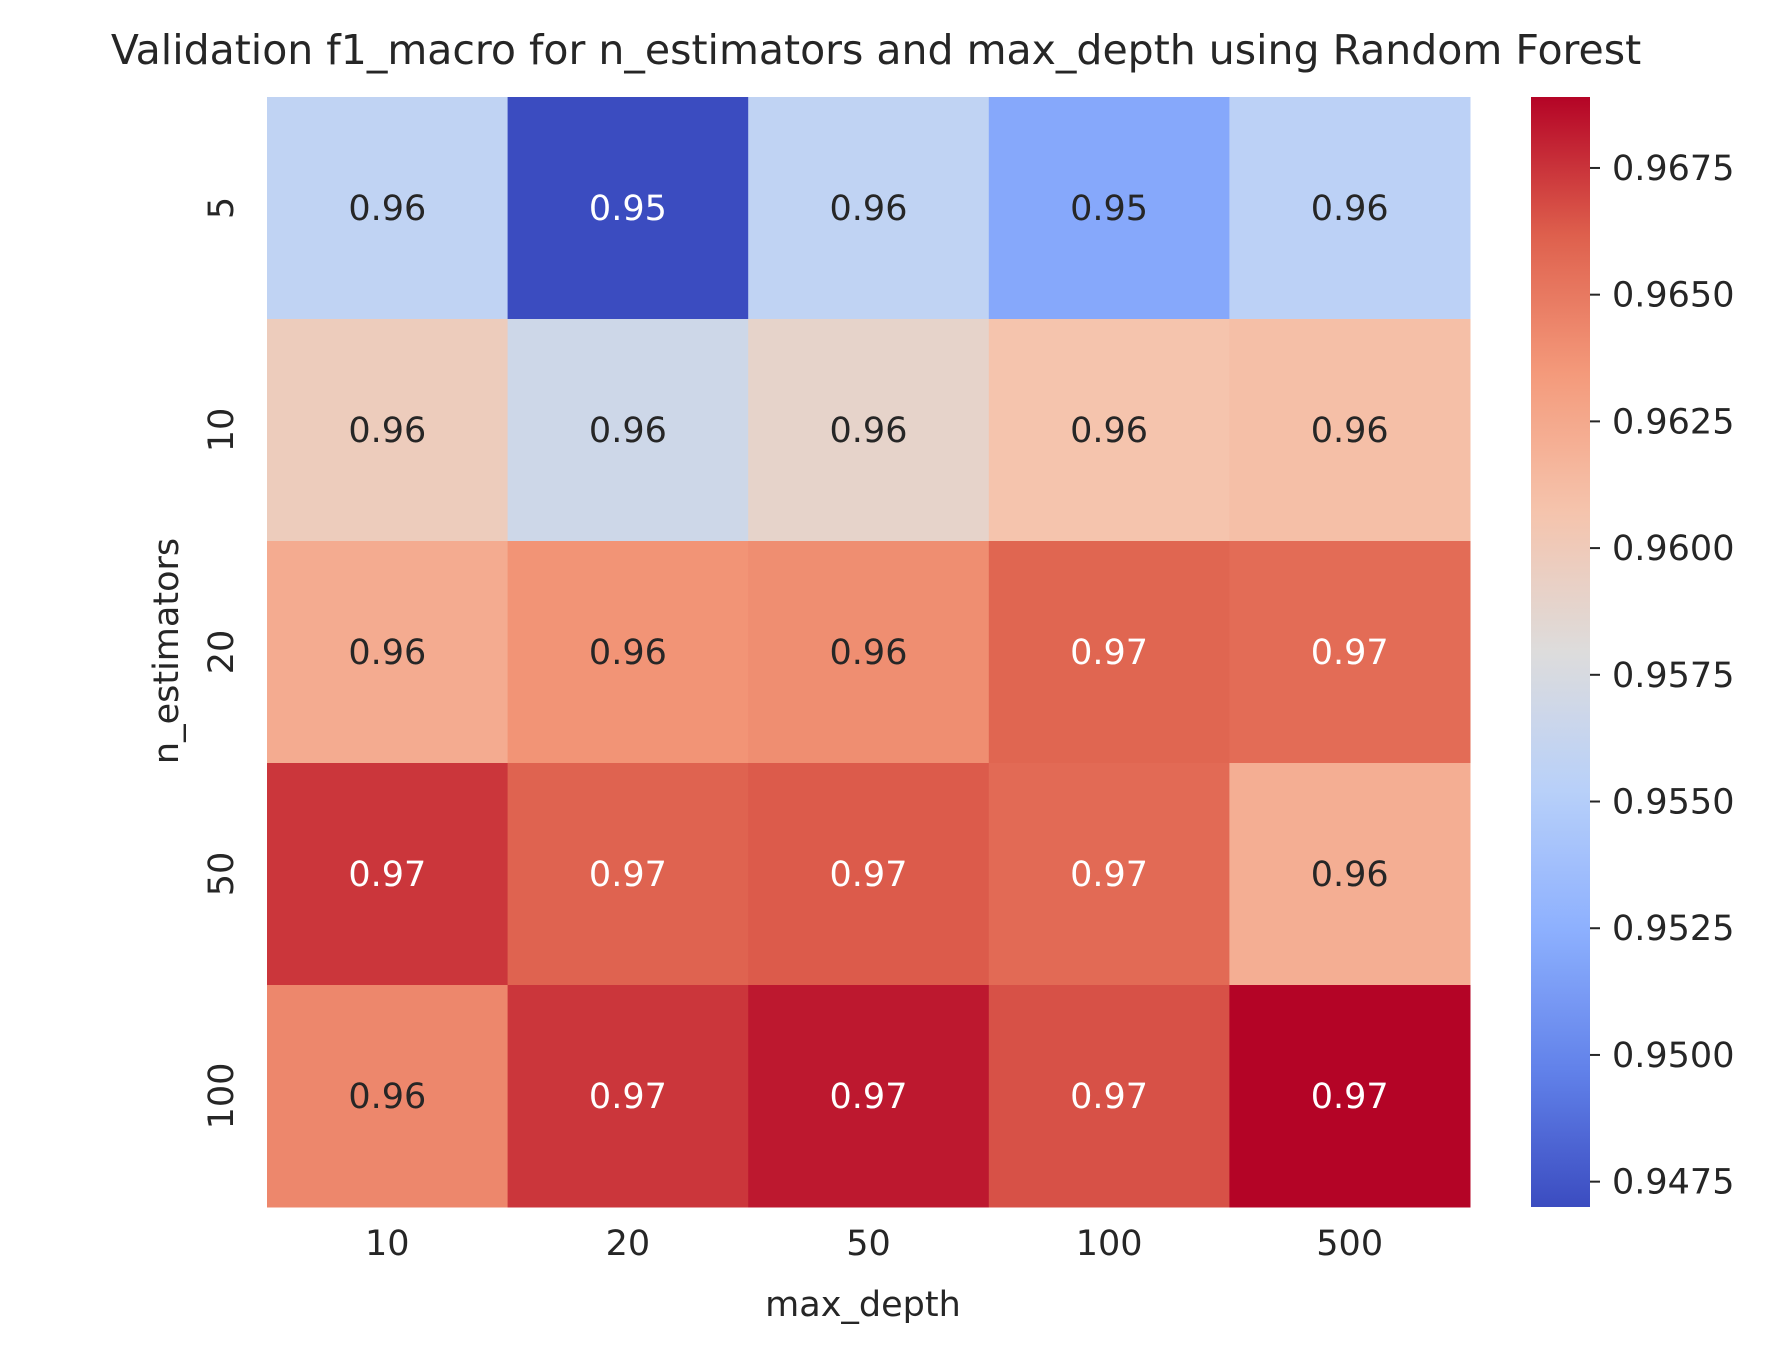  Describe the element at coordinates (1673, 929) in the screenshot. I see `colorbar-tick-label: 0.9525` at that location.